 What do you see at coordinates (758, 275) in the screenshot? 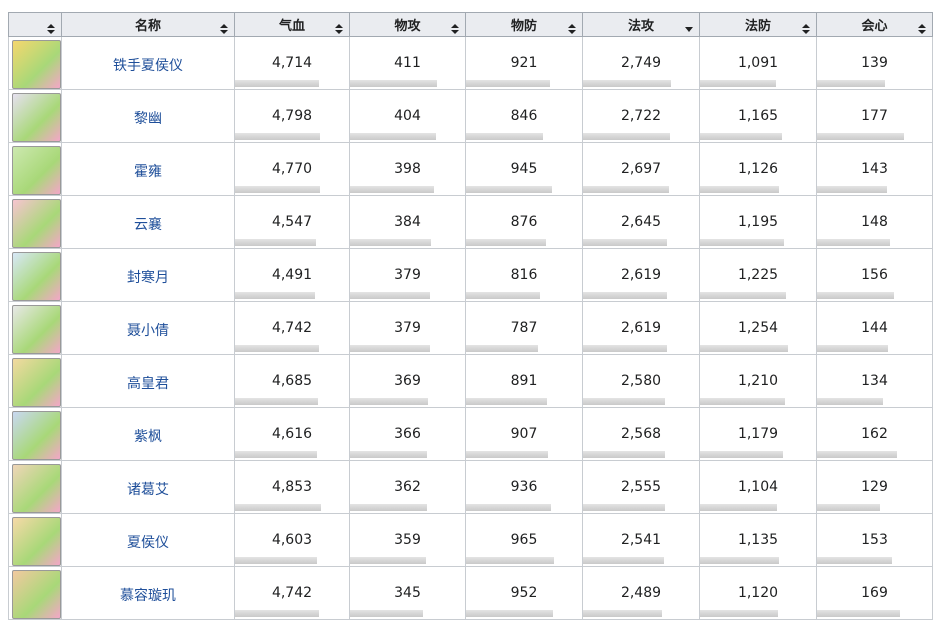
I see `stat-cell: 1,225` at bounding box center [758, 275].